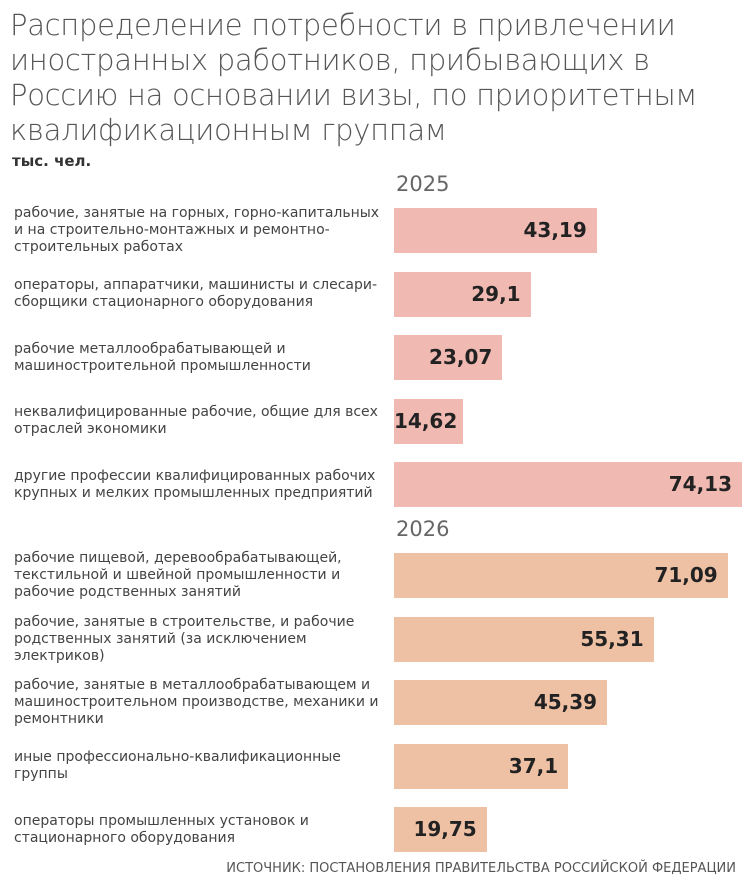 The image size is (748, 886). I want to click on data-label: 55,31, so click(612, 638).